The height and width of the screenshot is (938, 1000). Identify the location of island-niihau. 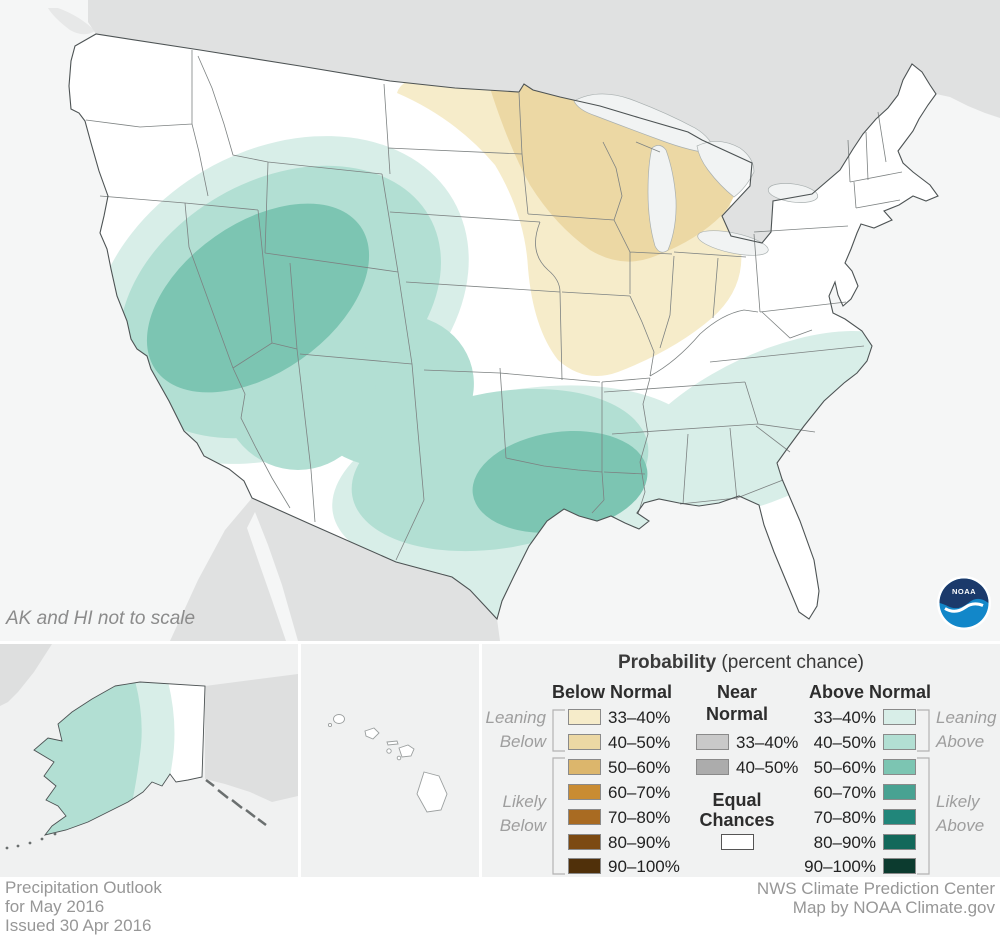
(330, 725).